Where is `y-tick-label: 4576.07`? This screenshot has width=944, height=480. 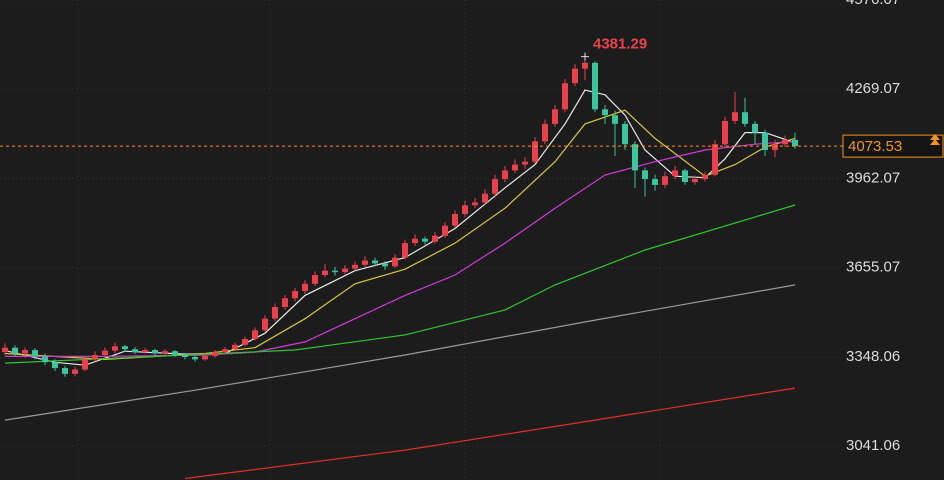
y-tick-label: 4576.07 is located at coordinates (873, 4).